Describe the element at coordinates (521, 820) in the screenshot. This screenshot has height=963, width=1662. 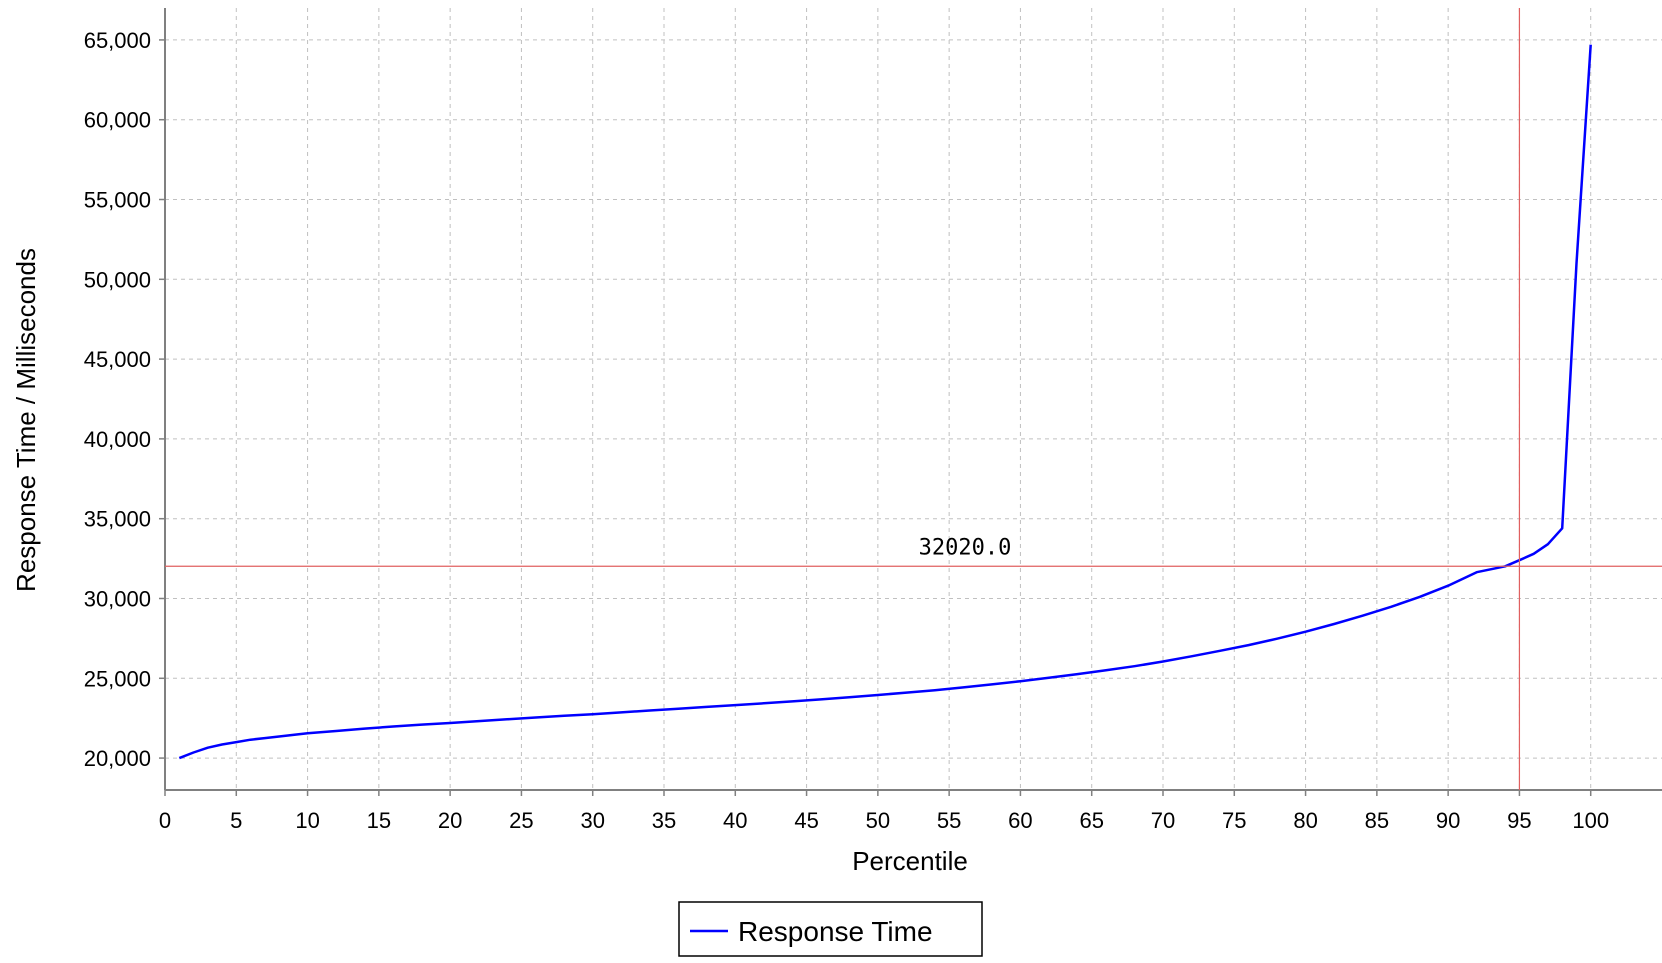
I see `x-tick-label: 25` at that location.